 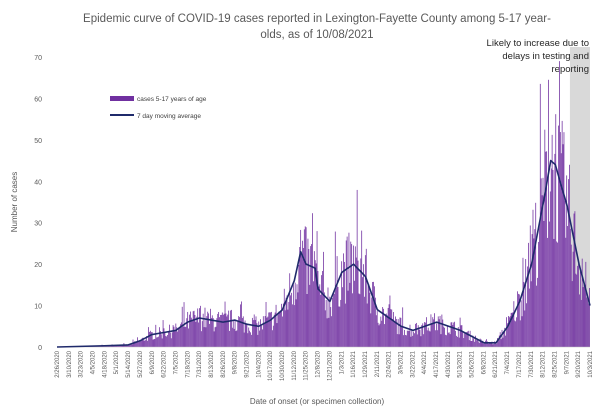 What do you see at coordinates (316, 35) in the screenshot?
I see `chart-title-line-2: olds, as of 10/08/2021` at bounding box center [316, 35].